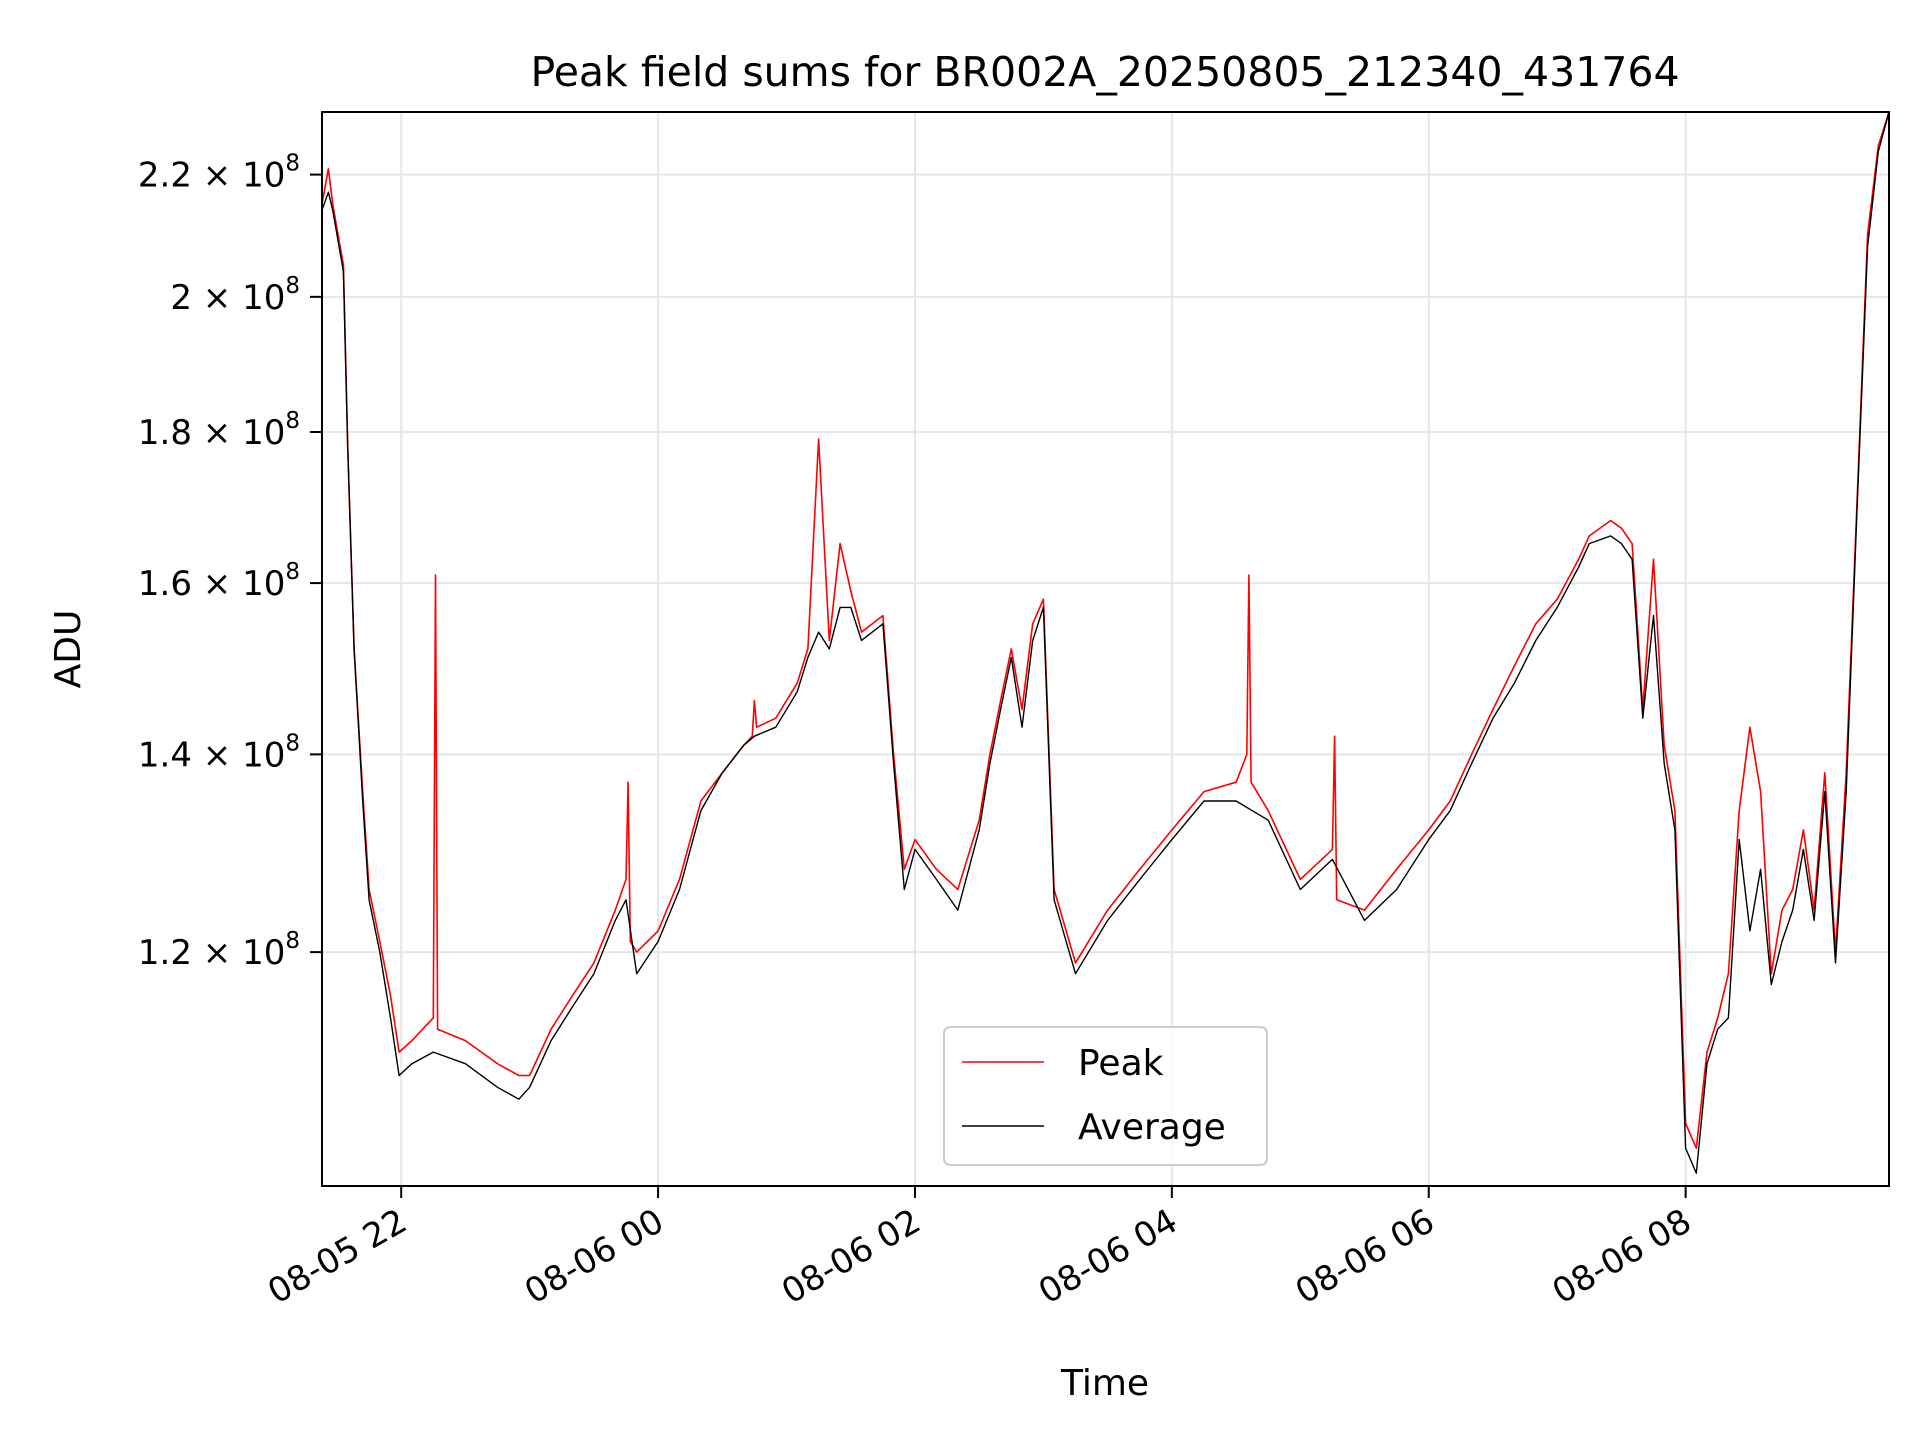  Describe the element at coordinates (219, 430) in the screenshot. I see `y-tick-label: 1.8 × 108` at that location.